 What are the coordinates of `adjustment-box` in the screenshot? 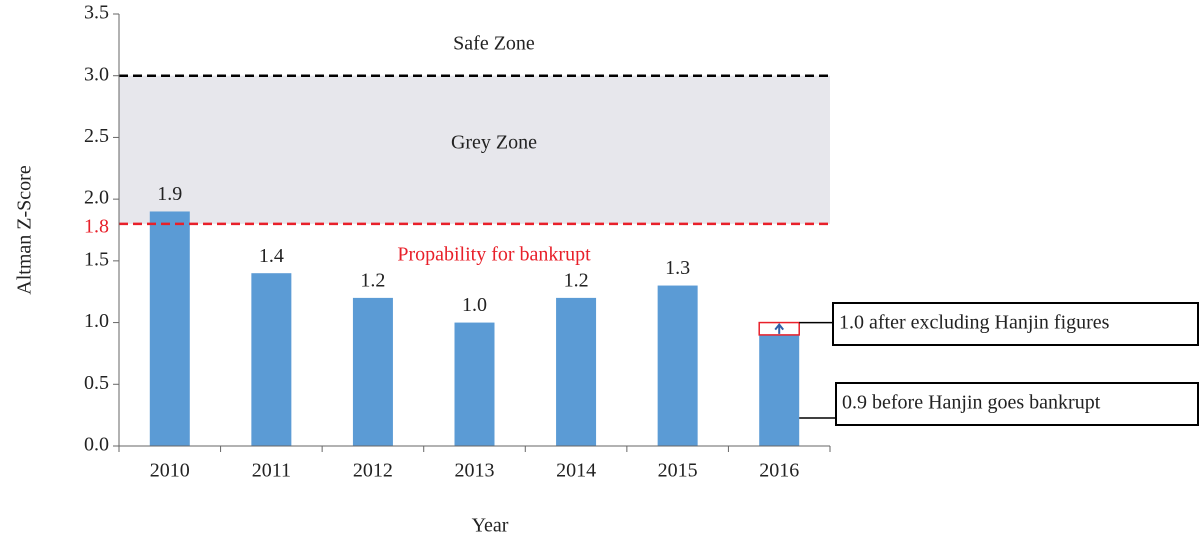 It's located at (779, 328).